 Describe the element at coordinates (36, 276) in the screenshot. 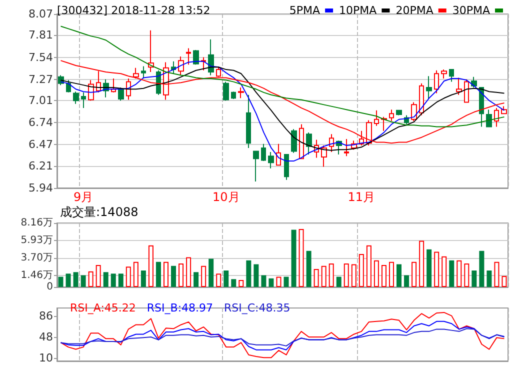

I see `y-tick-label: 1.46万` at that location.